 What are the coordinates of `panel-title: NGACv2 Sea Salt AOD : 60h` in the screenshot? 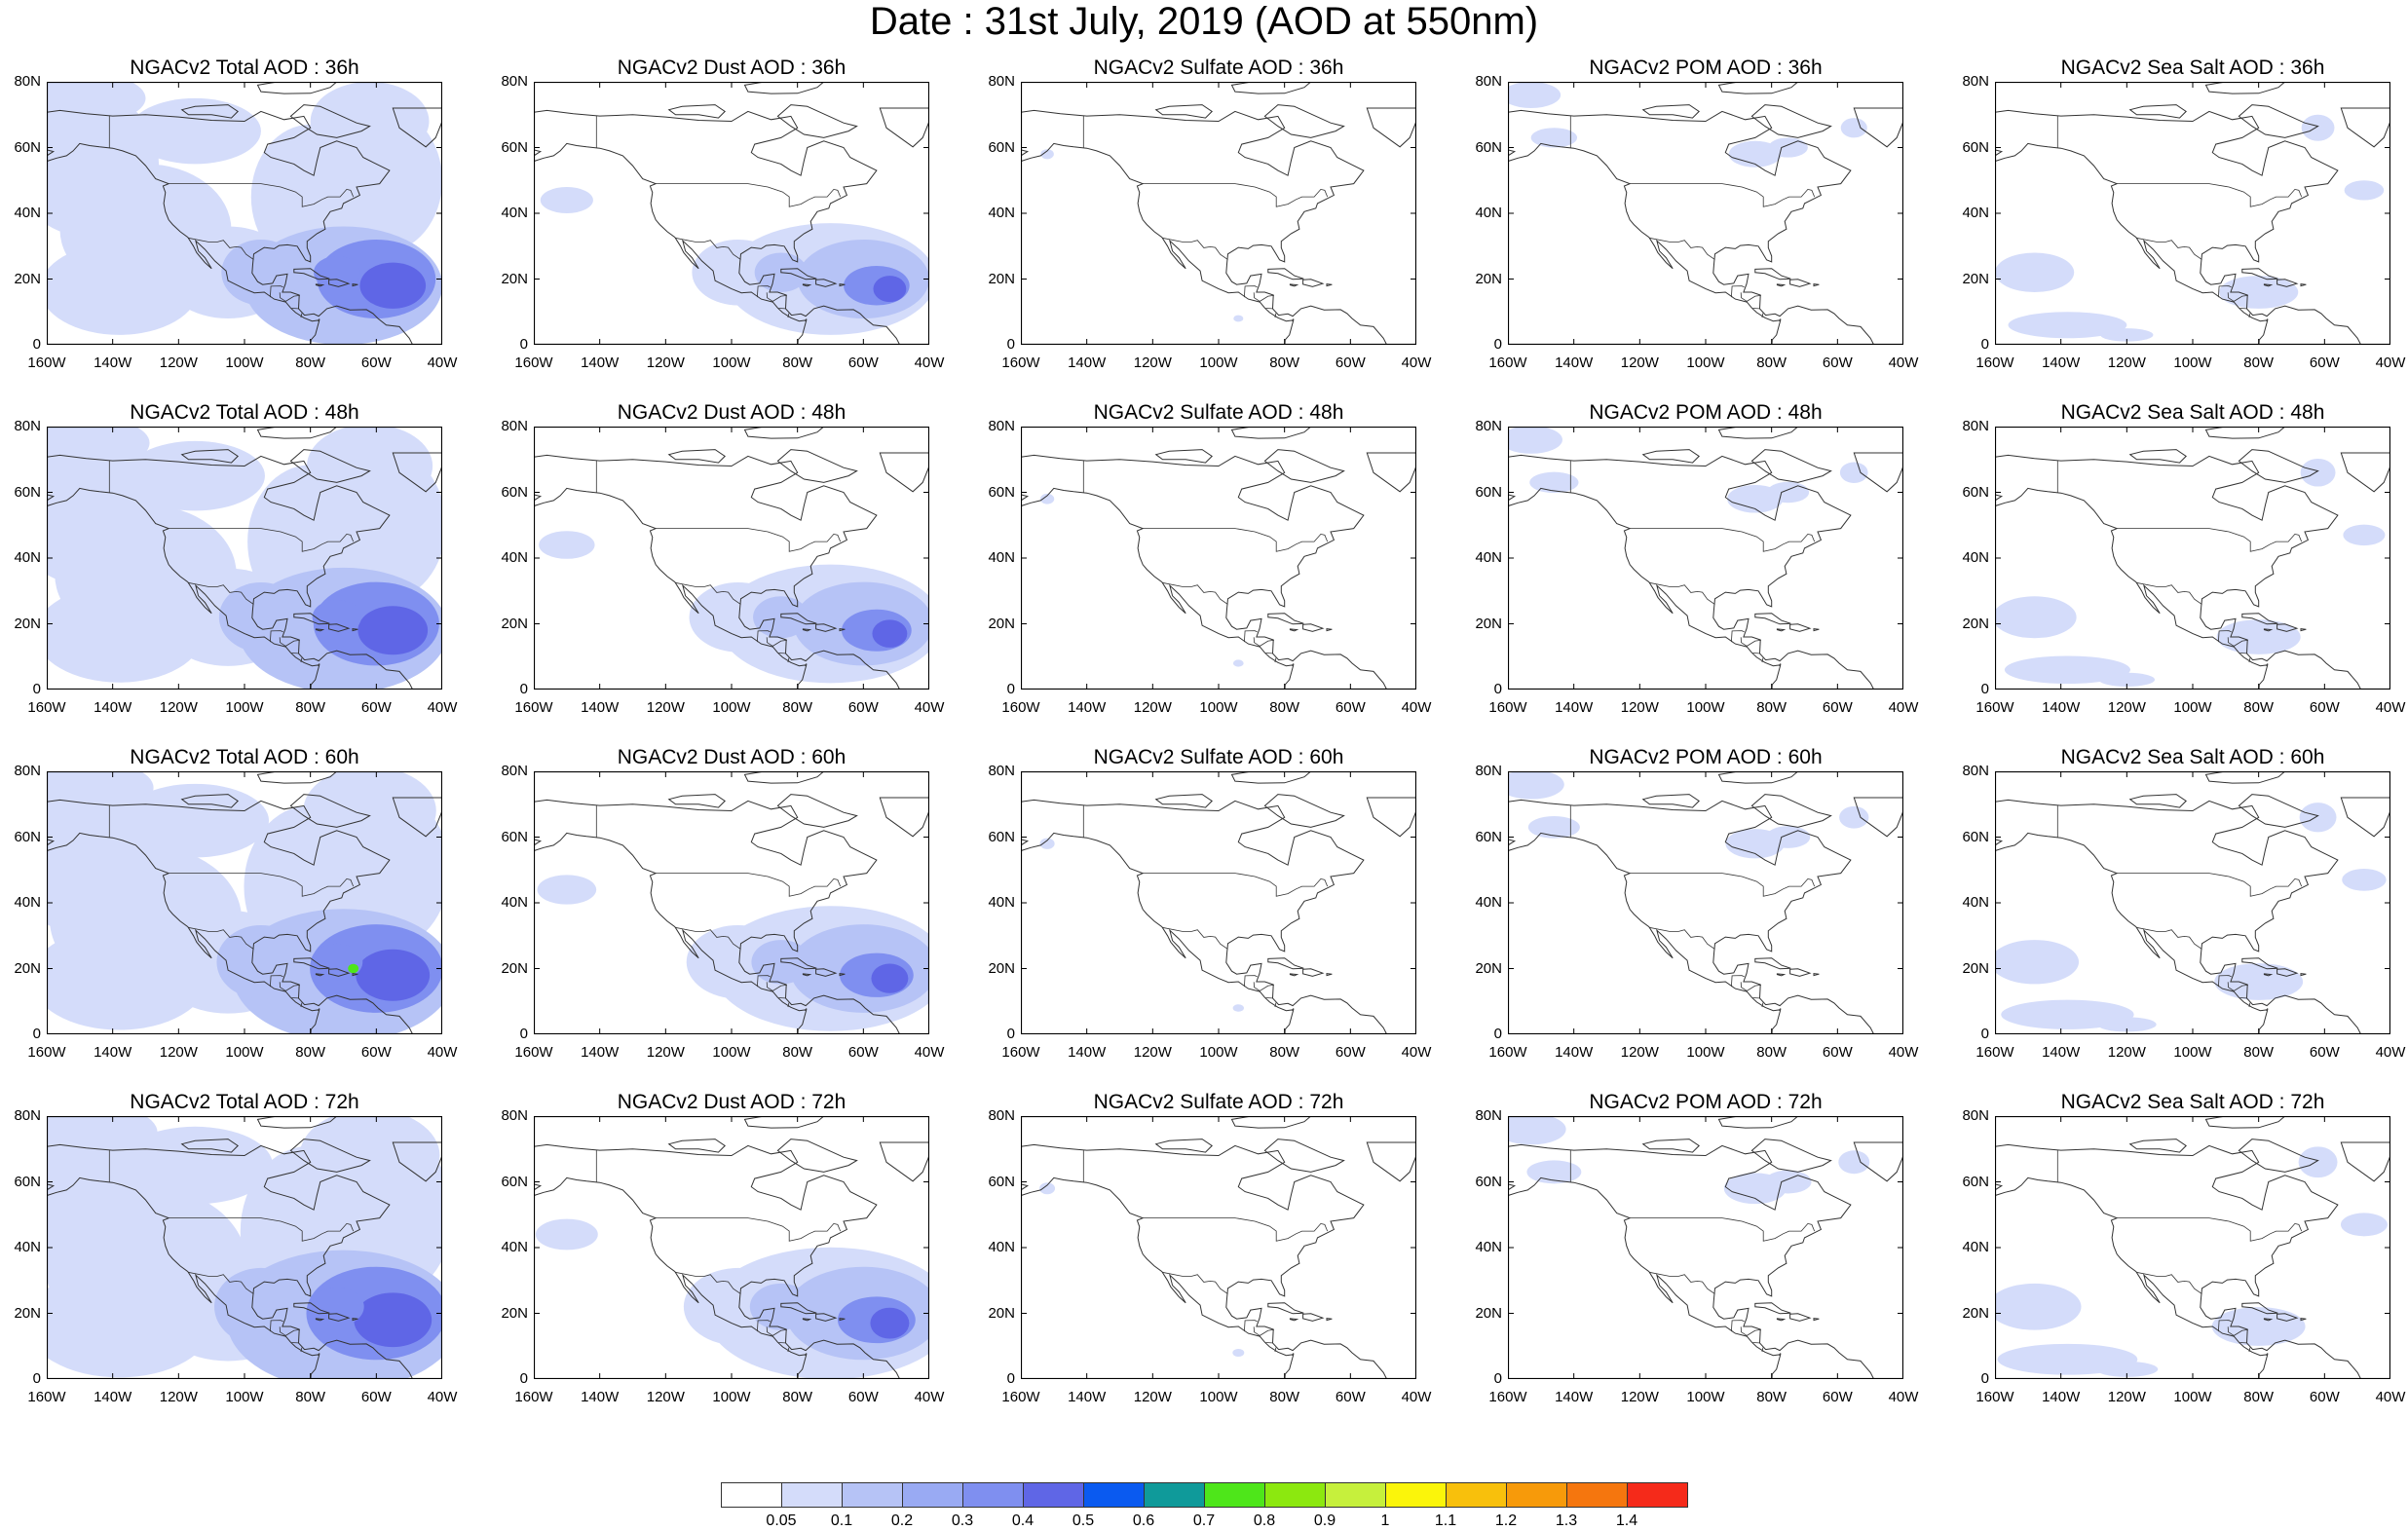 It's located at (2192, 757).